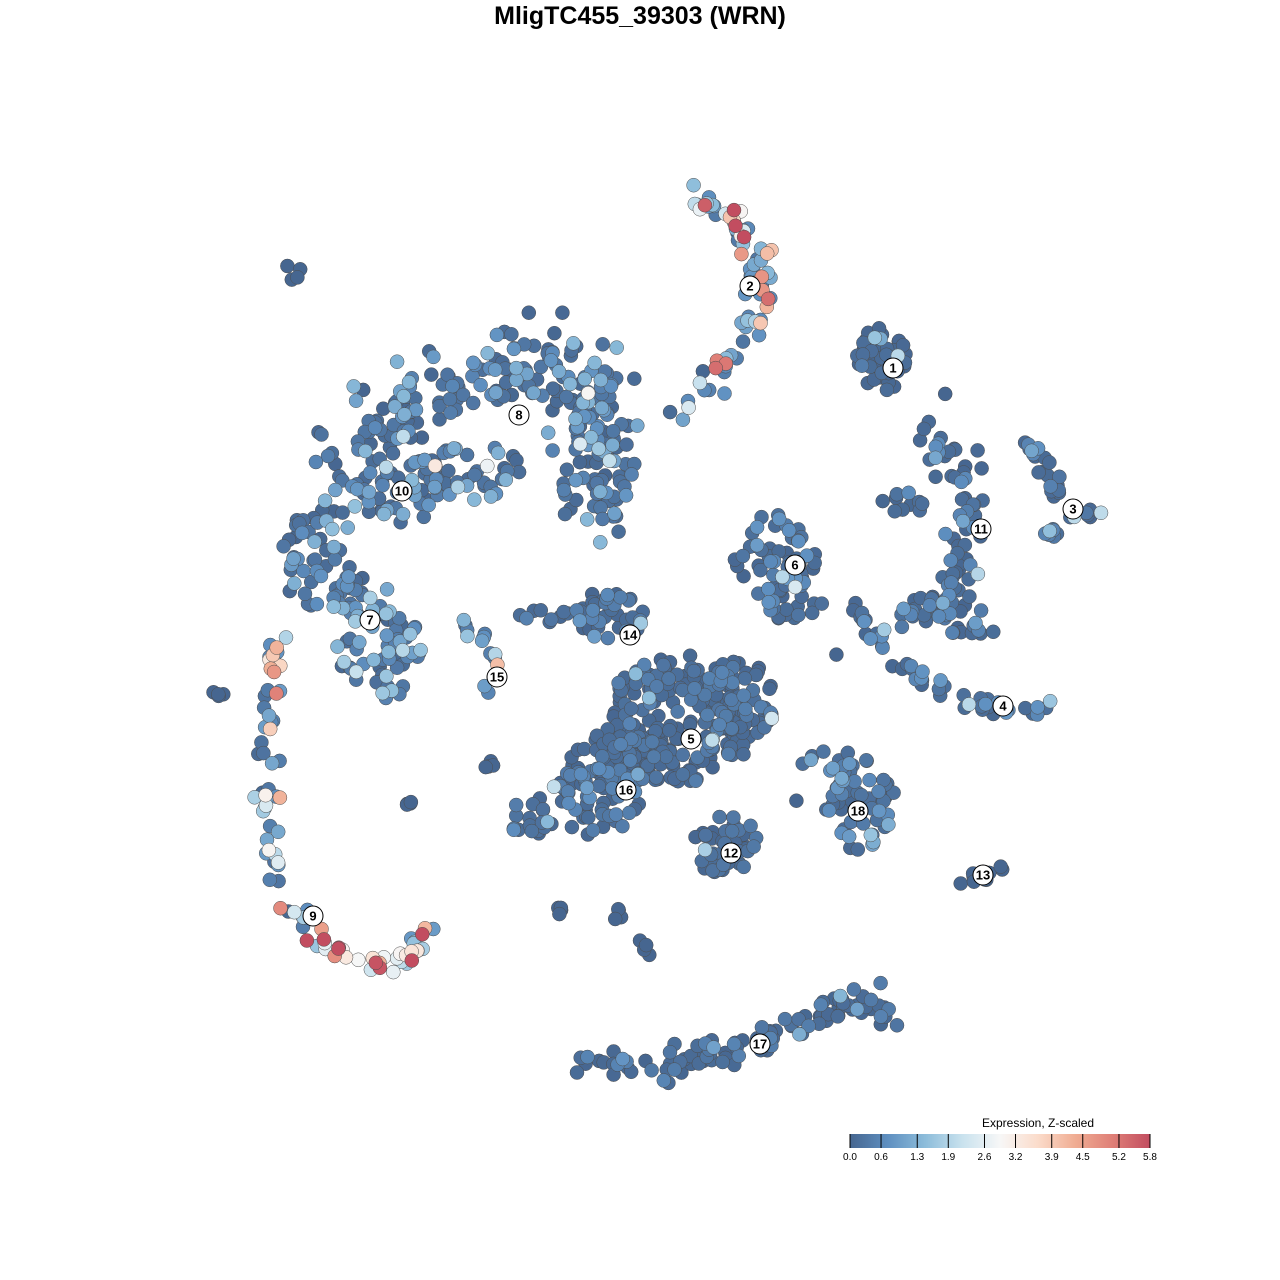  I want to click on cluster-label-text: 7, so click(369, 620).